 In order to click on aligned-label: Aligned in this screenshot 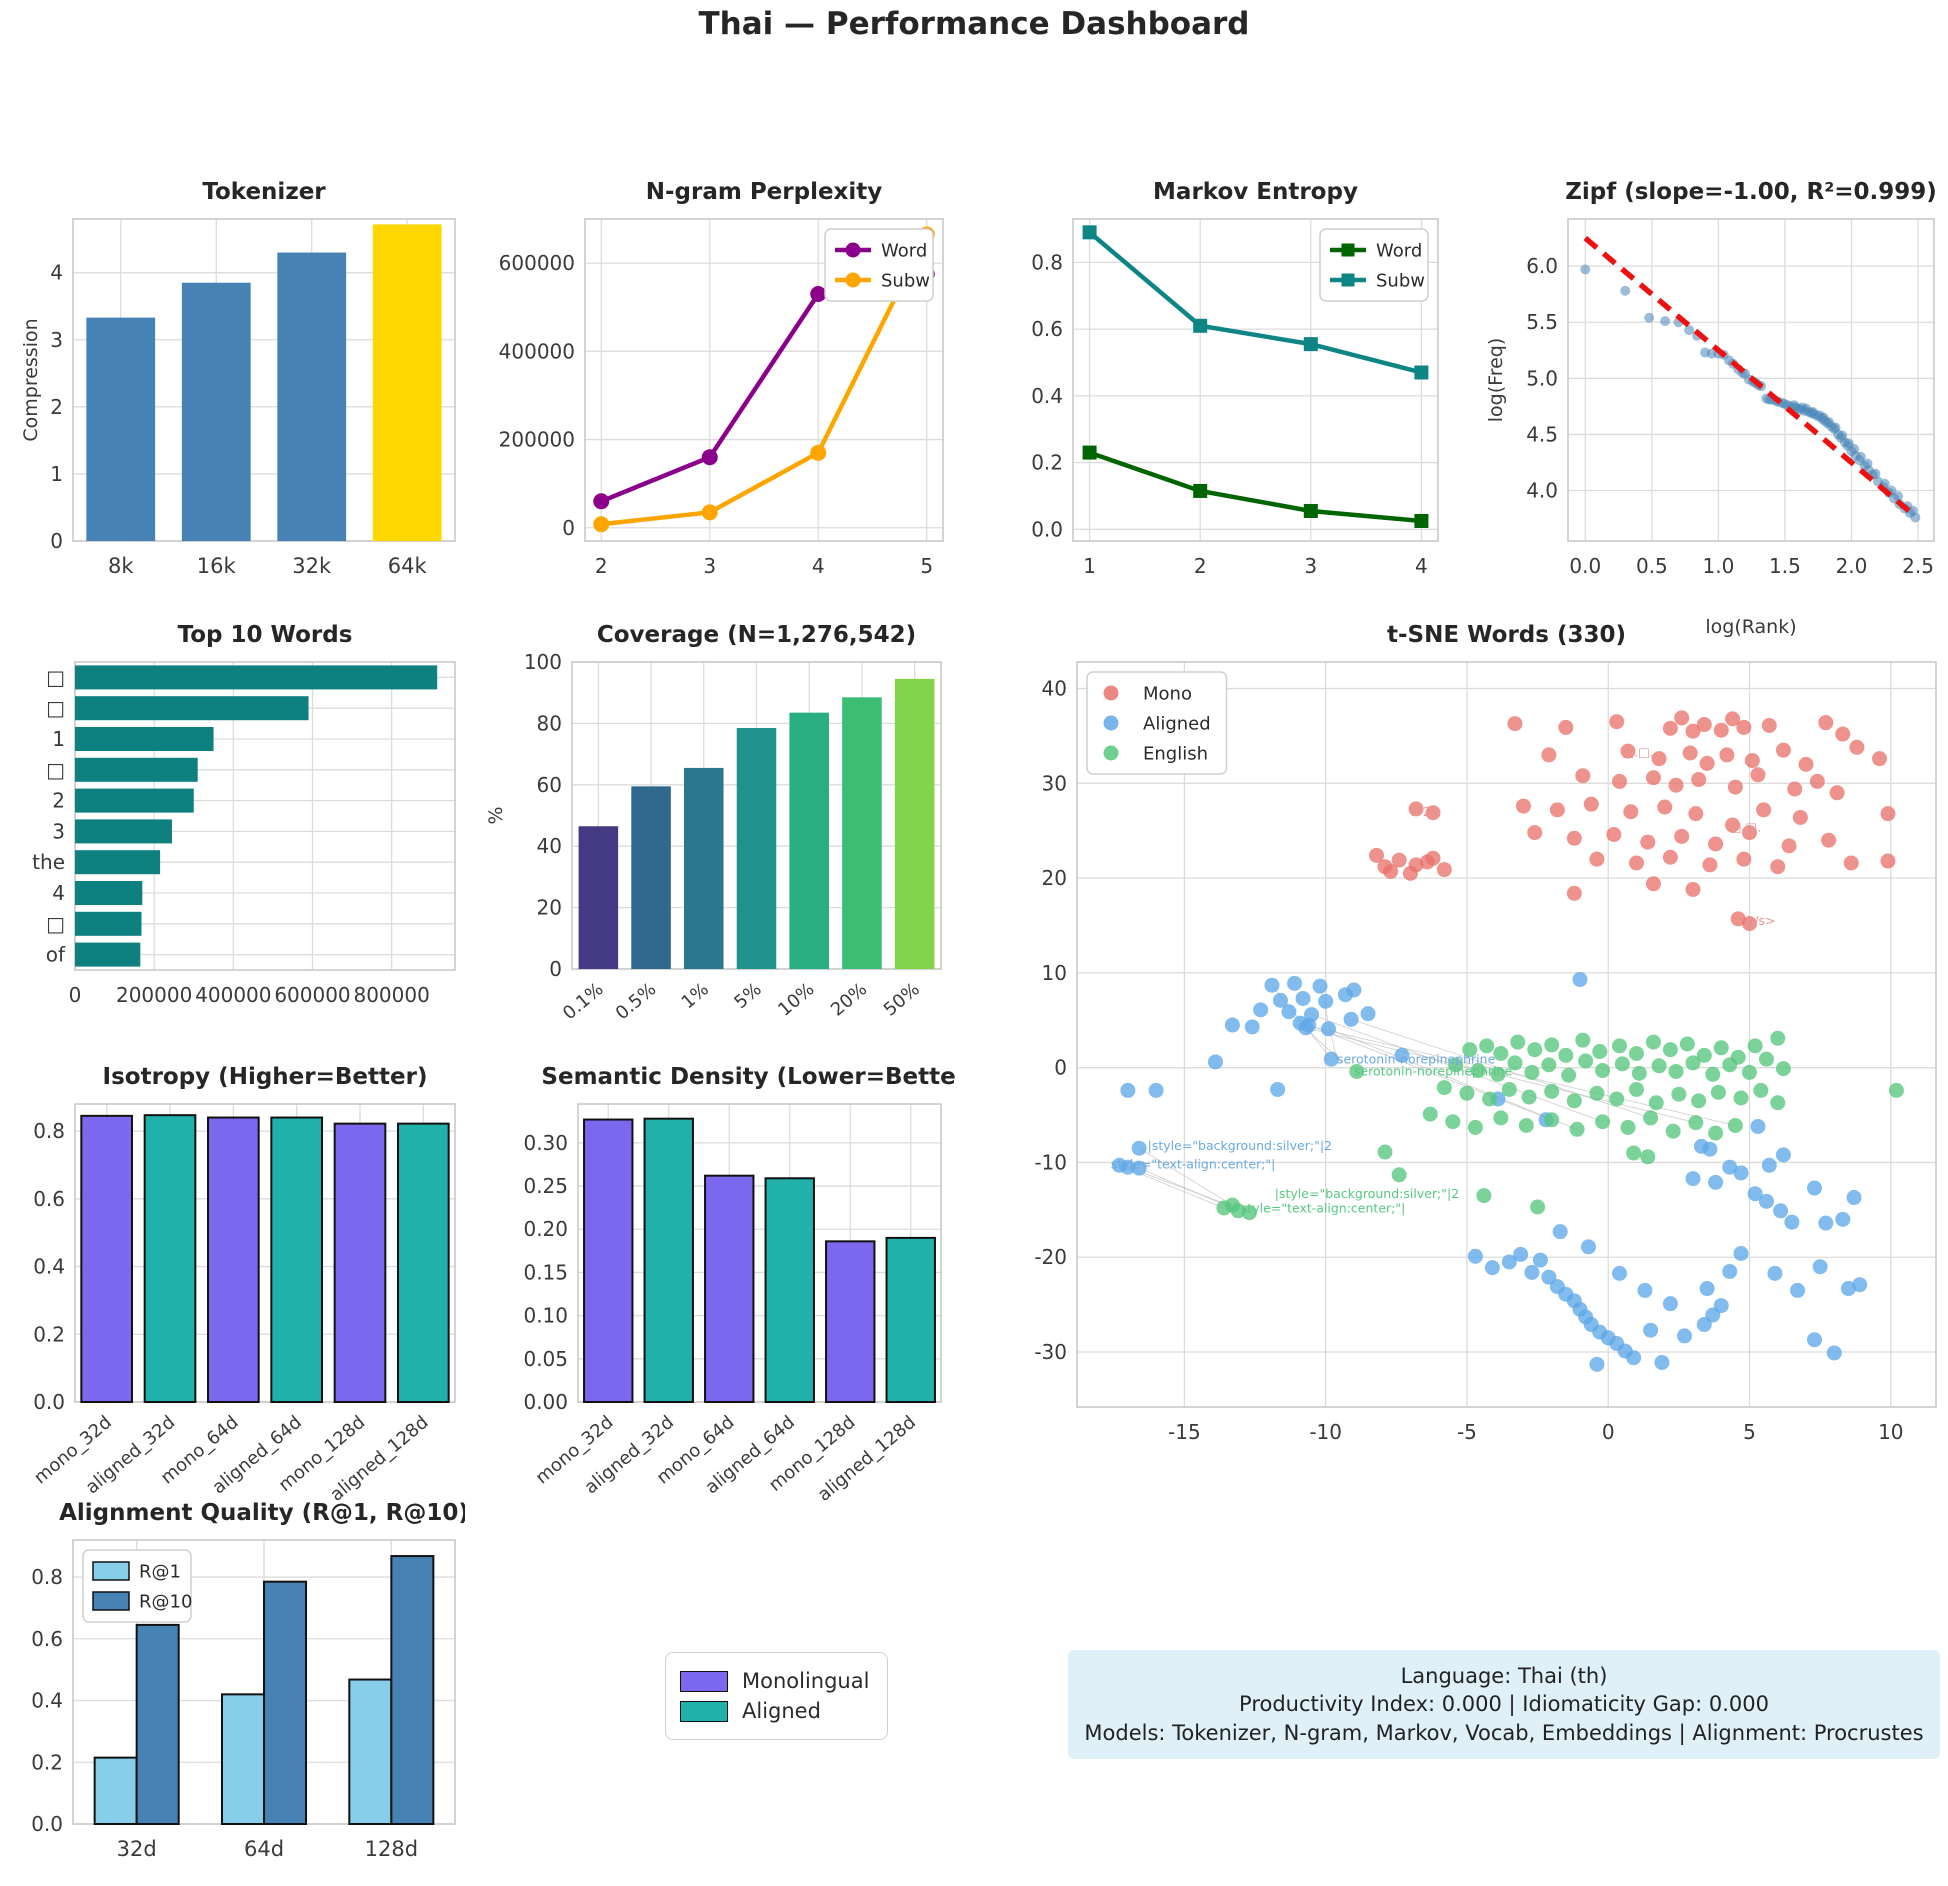, I will do `click(781, 1711)`.